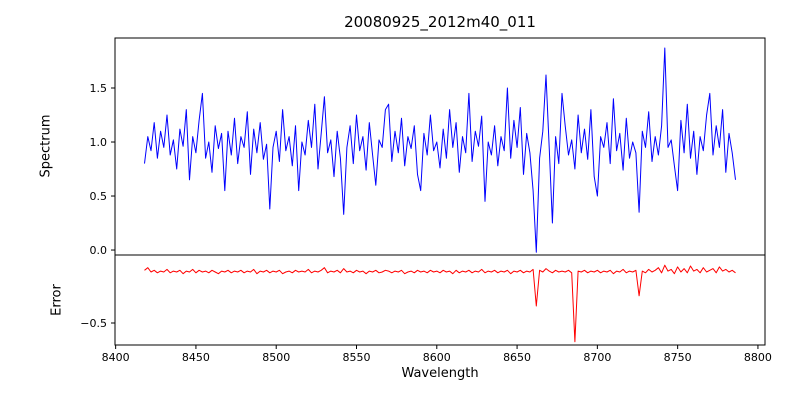 The image size is (800, 400). Describe the element at coordinates (99, 196) in the screenshot. I see `y-tick-label: 0.5` at that location.